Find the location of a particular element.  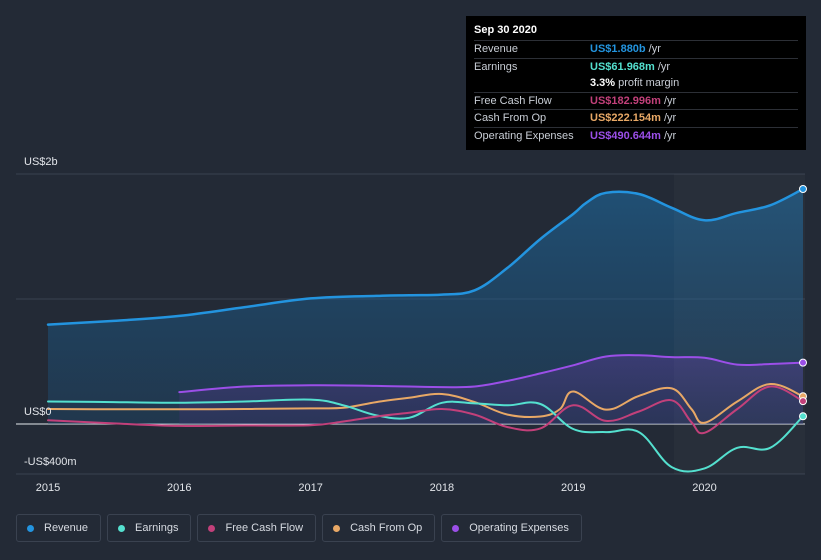

chart-end-markers is located at coordinates (803, 303).